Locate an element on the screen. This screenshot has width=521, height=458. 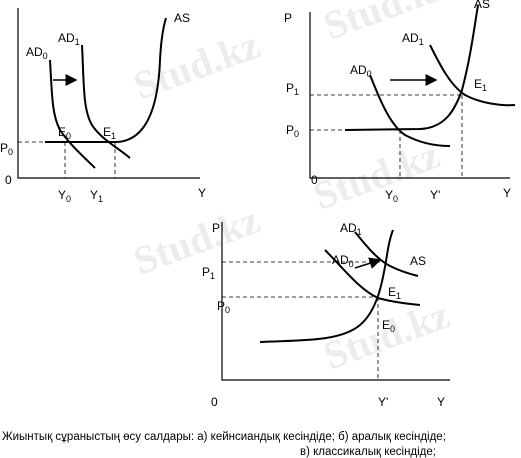
caption-line: в) классикалық кесіндіде; is located at coordinates (368, 452).